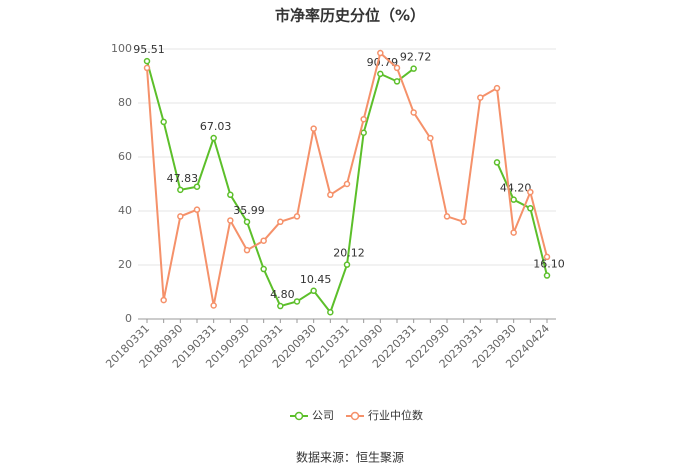 This screenshot has height=474, width=700. I want to click on y-tick-label: 60, so click(125, 156).